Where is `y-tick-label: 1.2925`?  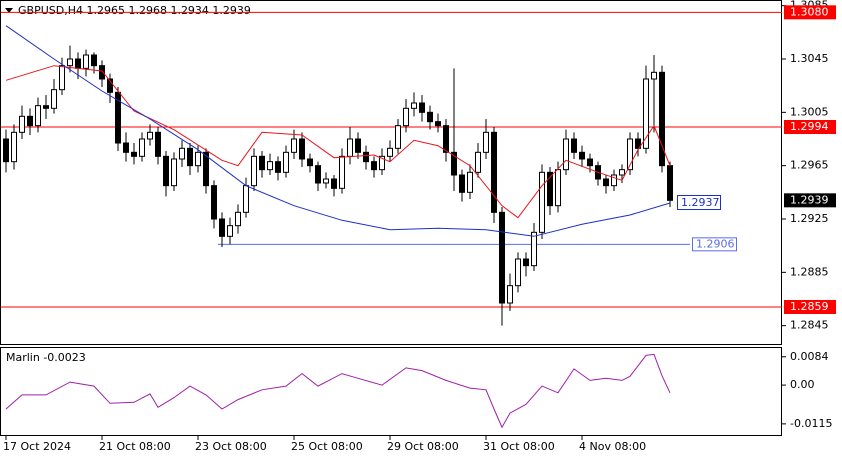 y-tick-label: 1.2925 is located at coordinates (809, 218).